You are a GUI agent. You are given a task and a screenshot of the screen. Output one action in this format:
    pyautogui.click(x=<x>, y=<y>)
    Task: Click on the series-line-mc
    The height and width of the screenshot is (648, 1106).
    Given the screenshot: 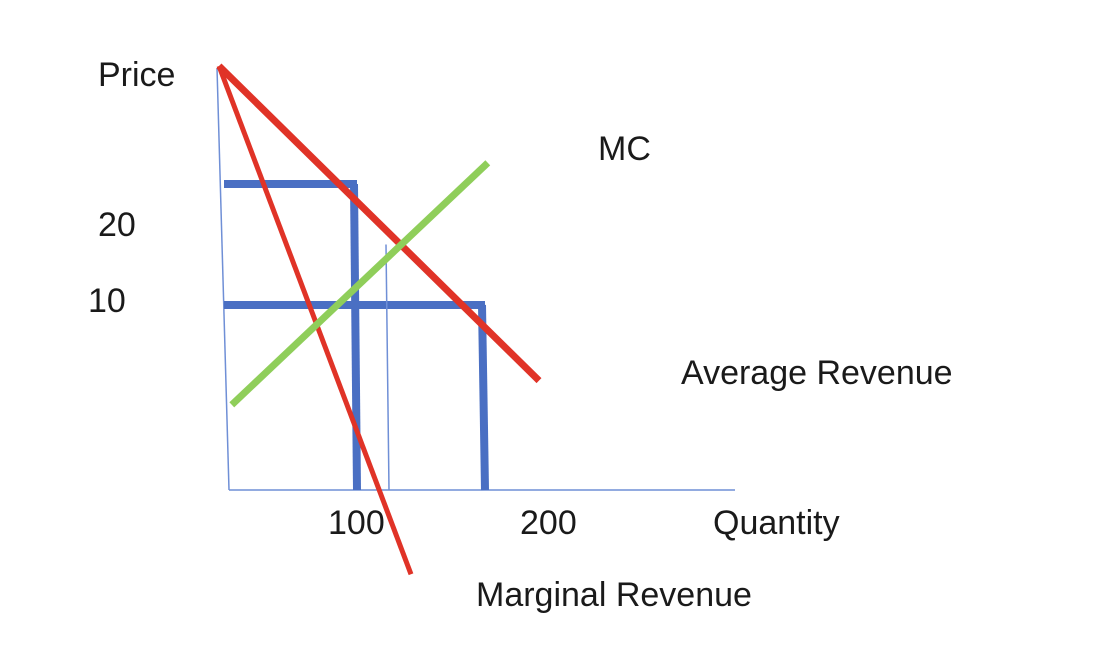 What is the action you would take?
    pyautogui.click(x=360, y=284)
    